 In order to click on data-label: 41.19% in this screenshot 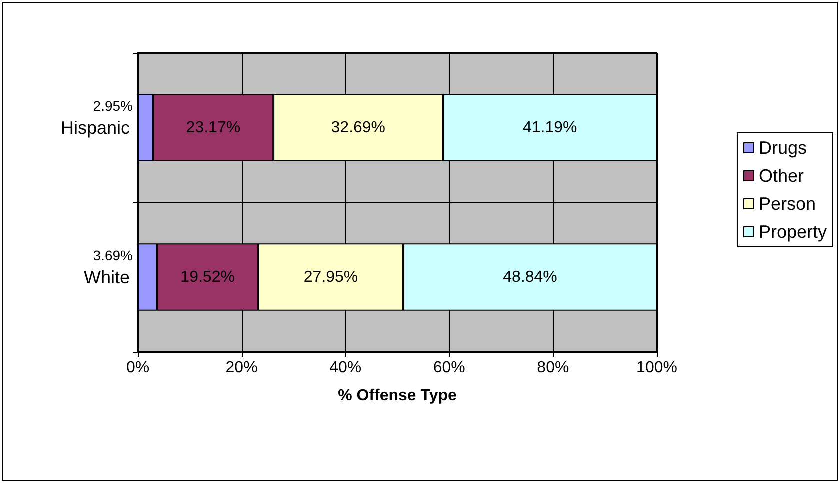, I will do `click(550, 127)`.